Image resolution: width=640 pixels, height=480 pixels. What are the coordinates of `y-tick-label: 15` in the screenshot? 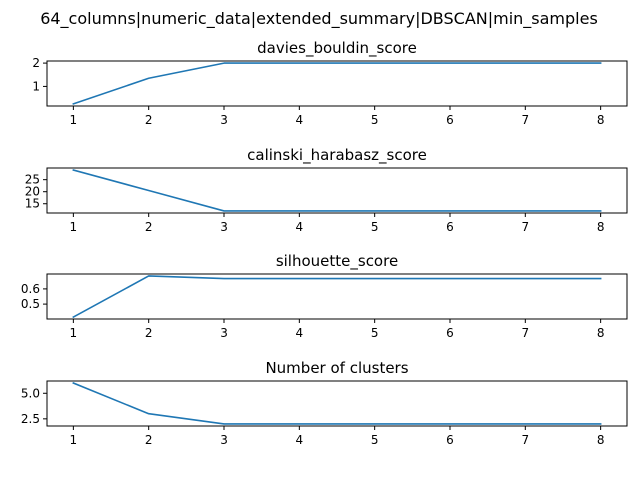 It's located at (32, 204).